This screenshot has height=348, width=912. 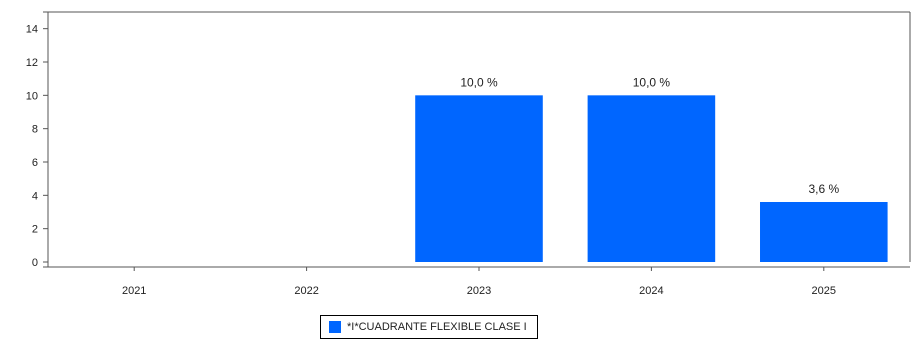 What do you see at coordinates (32, 96) in the screenshot?
I see `y-tick-label: 10` at bounding box center [32, 96].